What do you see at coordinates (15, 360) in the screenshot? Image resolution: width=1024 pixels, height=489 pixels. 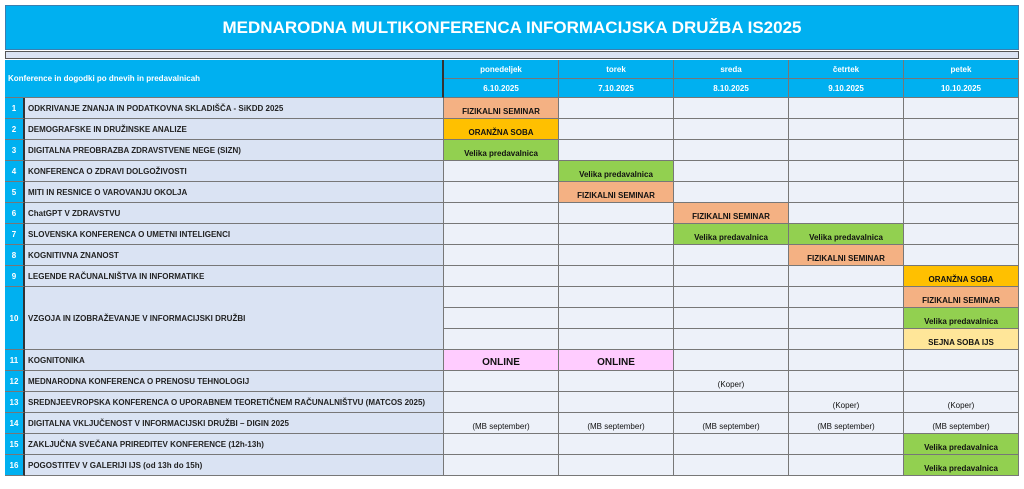 I see `row-number: 11` at bounding box center [15, 360].